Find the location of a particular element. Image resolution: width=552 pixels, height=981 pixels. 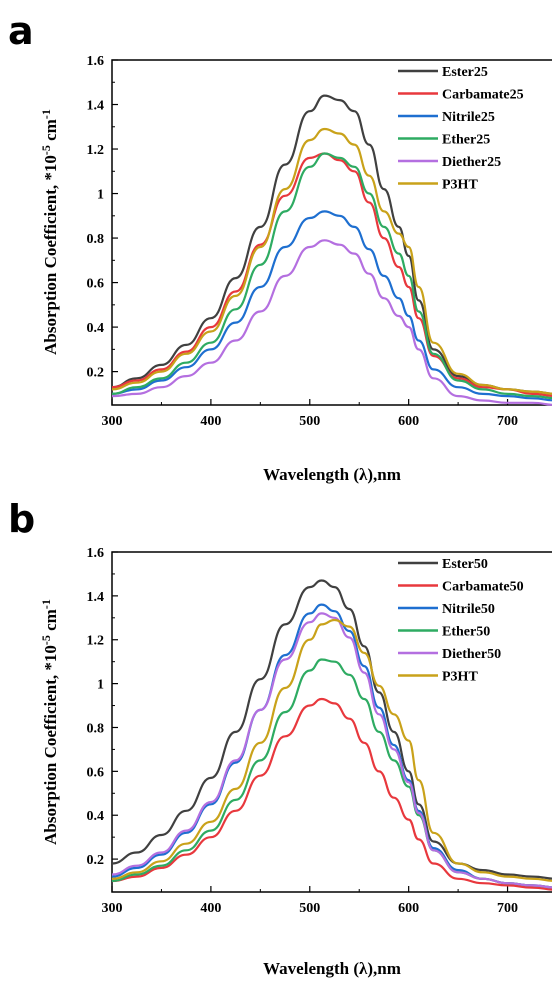

x-tick-label-b-3: 600 is located at coordinates (408, 908).